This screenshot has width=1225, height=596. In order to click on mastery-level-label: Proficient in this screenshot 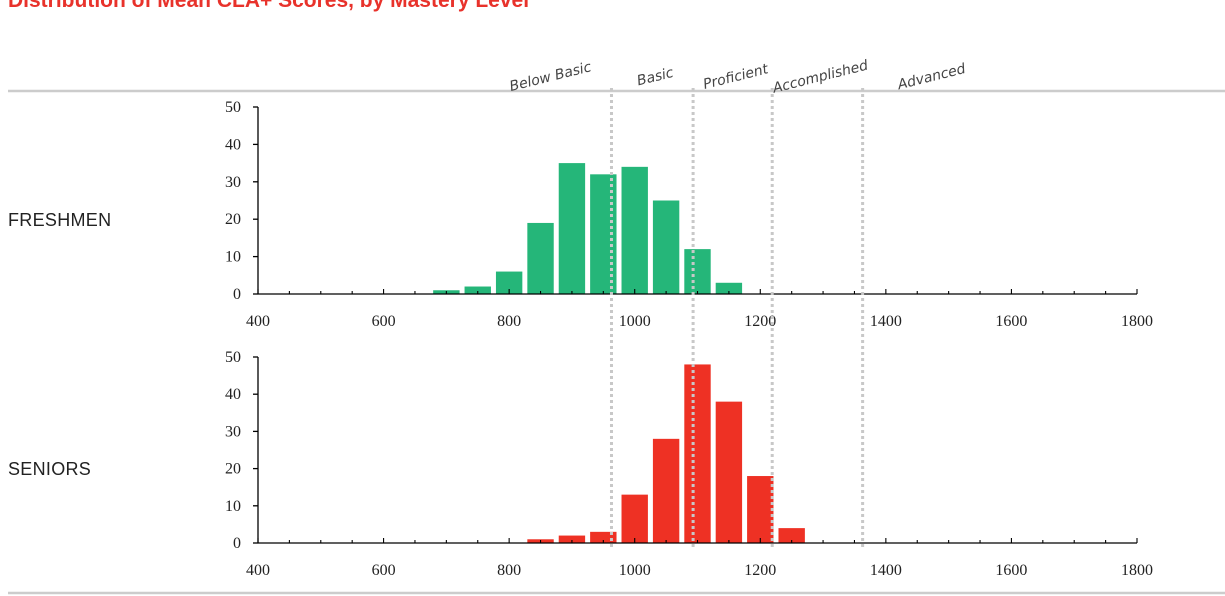, I will do `click(736, 77)`.